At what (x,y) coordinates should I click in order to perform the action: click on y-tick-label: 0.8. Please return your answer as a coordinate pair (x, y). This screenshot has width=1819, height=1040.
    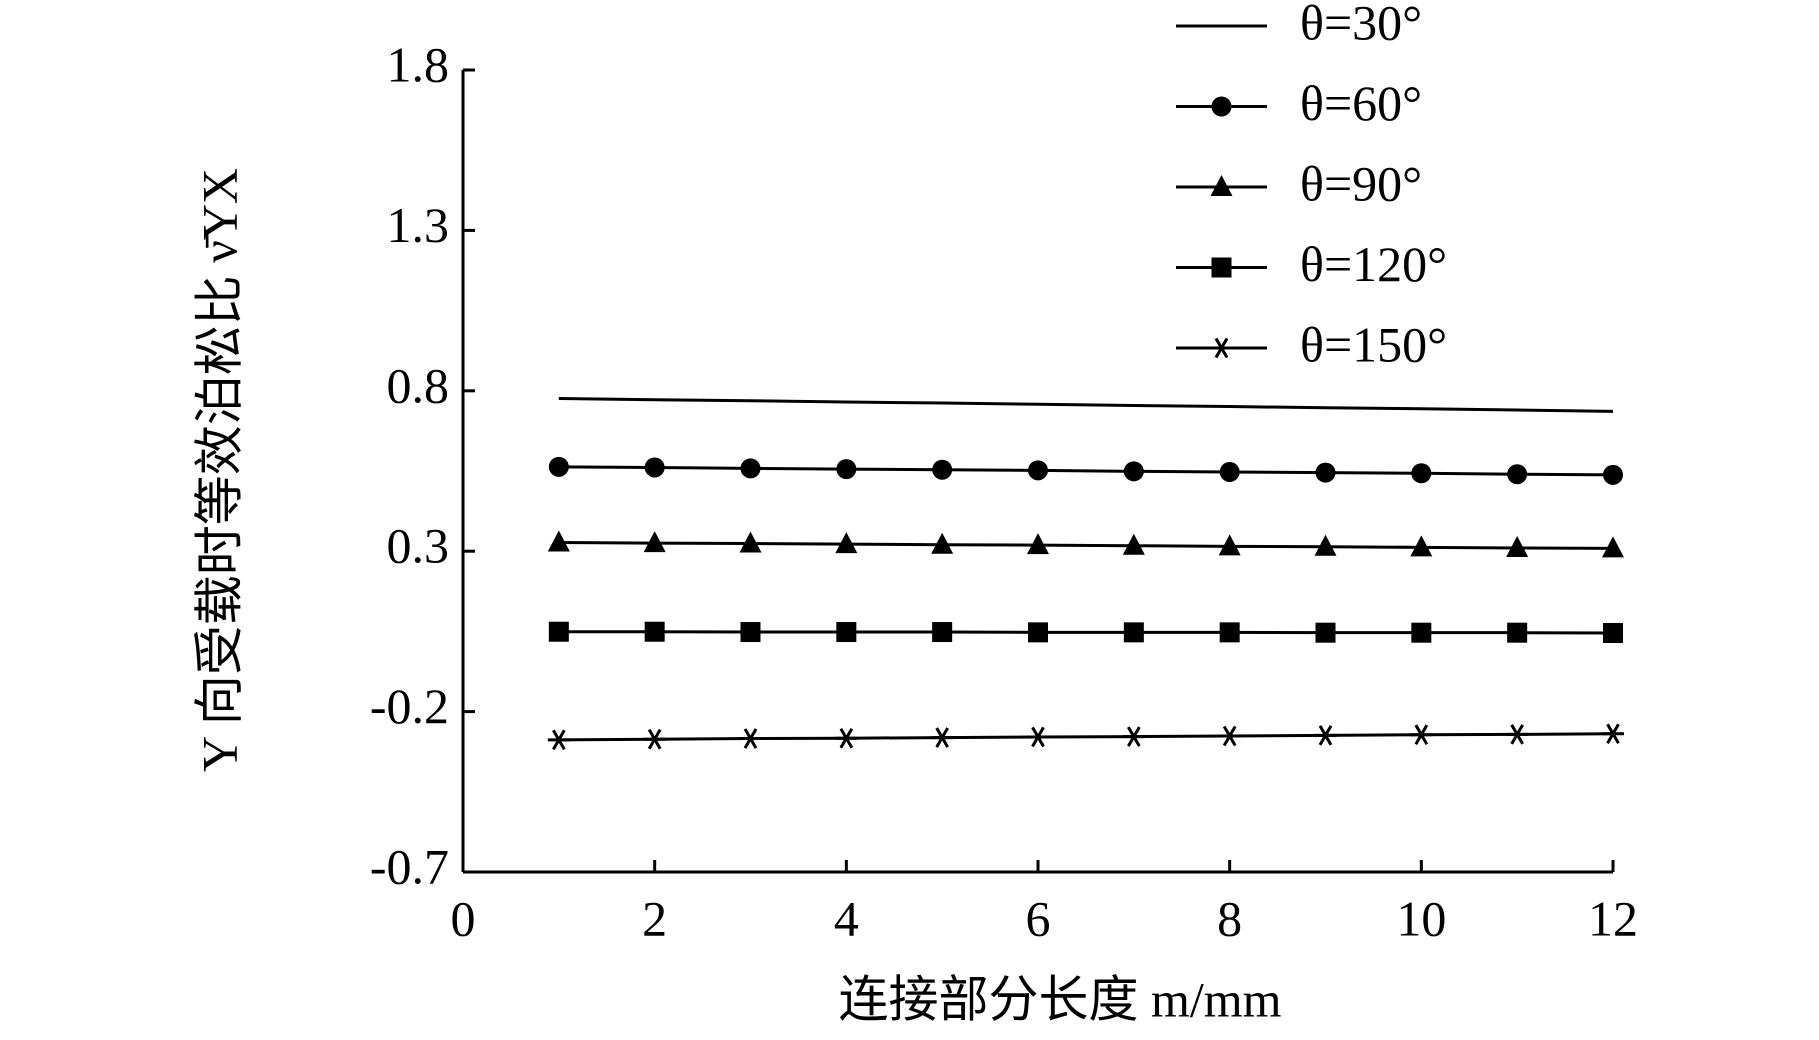
    Looking at the image, I should click on (418, 385).